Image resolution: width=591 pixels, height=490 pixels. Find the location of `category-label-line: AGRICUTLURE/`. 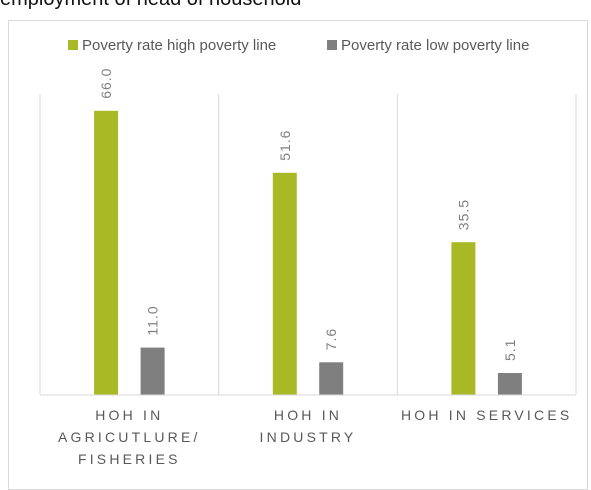

category-label-line: AGRICUTLURE/ is located at coordinates (129, 437).